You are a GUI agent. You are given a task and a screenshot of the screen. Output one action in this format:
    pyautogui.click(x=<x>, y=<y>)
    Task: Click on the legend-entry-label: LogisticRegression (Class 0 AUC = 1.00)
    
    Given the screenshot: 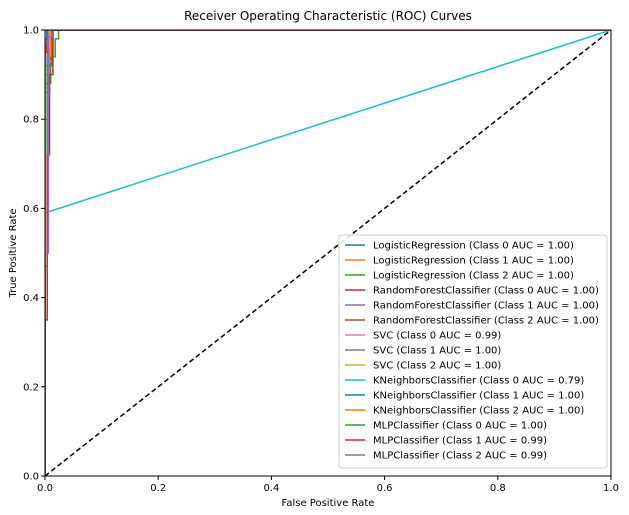 What is the action you would take?
    pyautogui.click(x=473, y=246)
    